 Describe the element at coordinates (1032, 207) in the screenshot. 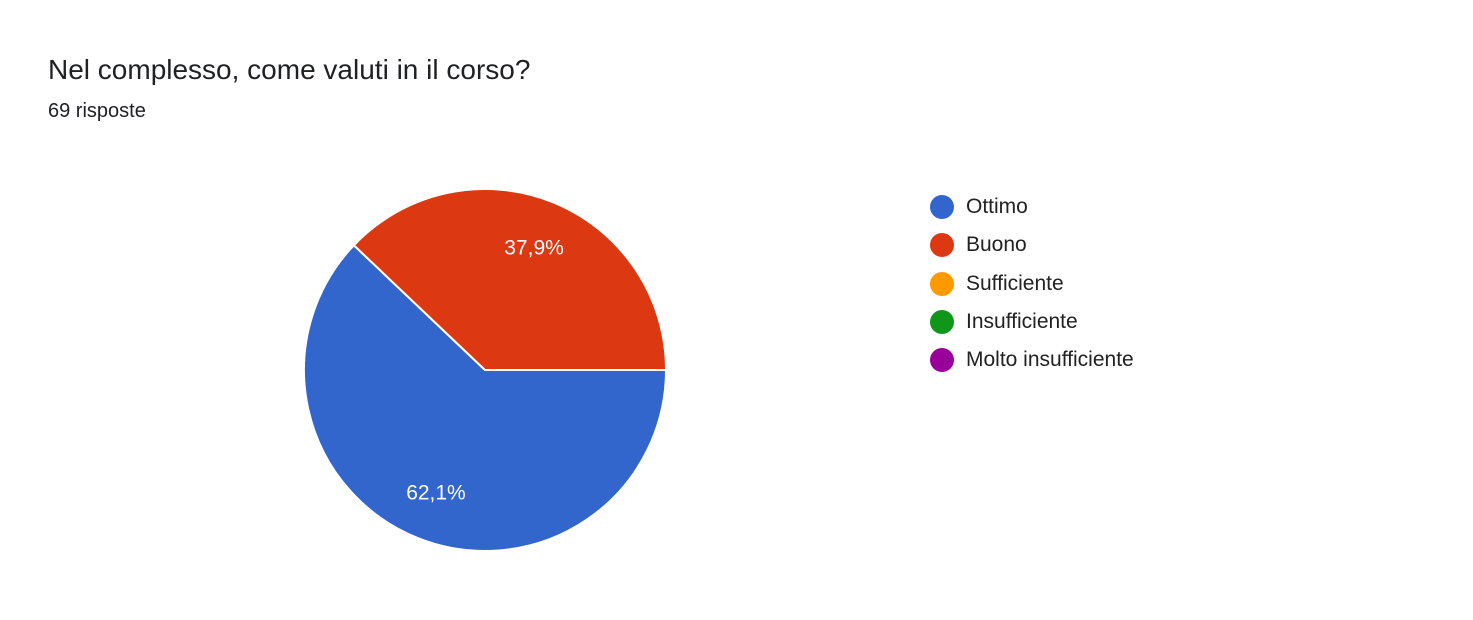

I see `legend-item: Ottimo` at that location.